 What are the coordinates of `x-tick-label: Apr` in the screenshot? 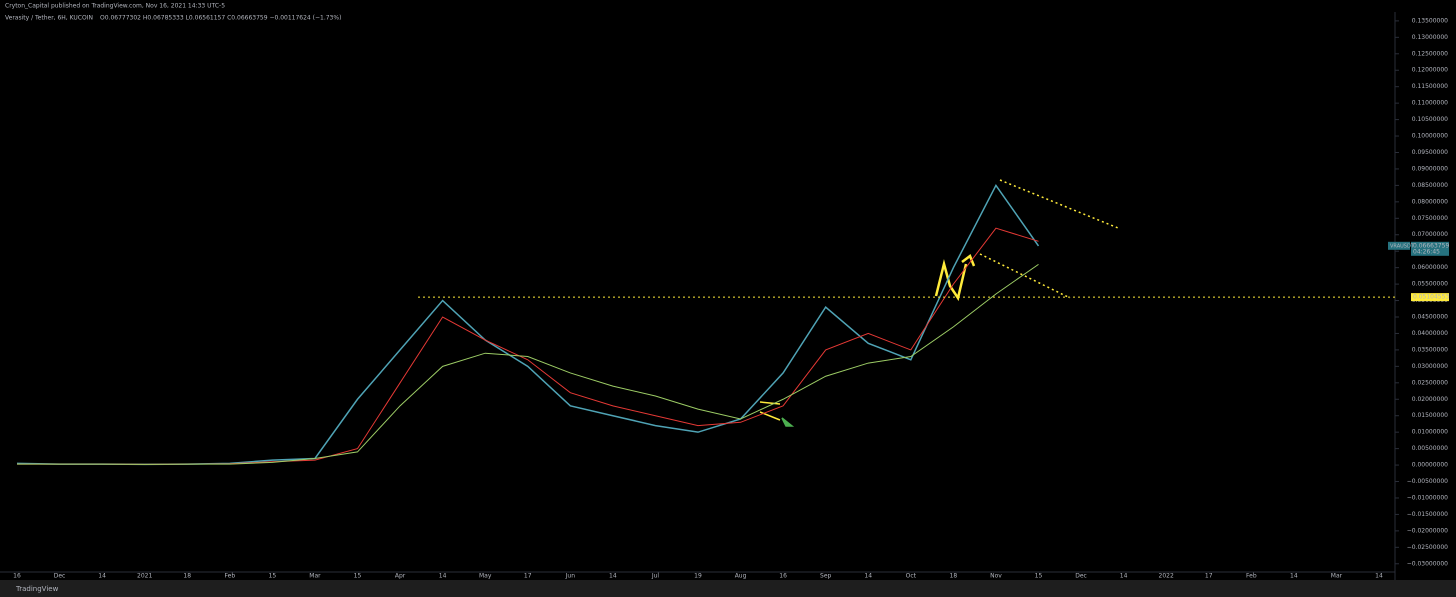 It's located at (400, 576).